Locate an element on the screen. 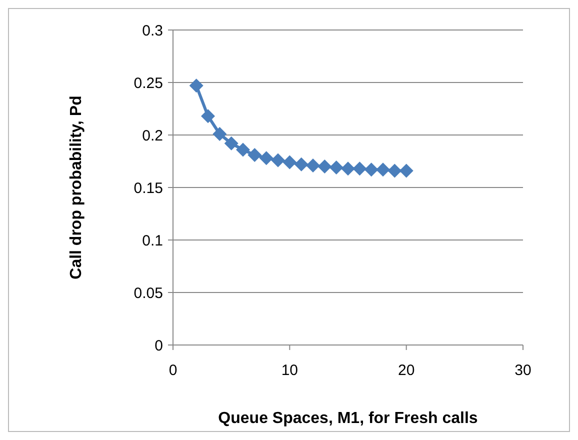 The image size is (578, 440). x-tick-label: 10 is located at coordinates (289, 370).